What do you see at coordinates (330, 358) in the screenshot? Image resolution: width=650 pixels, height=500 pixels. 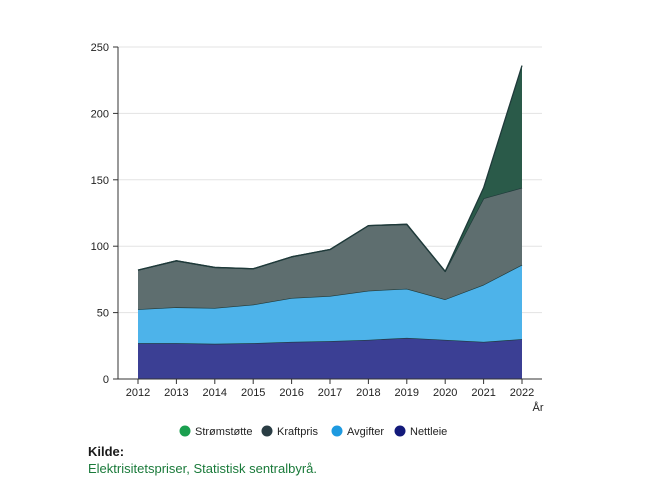 I see `area-nettleie` at bounding box center [330, 358].